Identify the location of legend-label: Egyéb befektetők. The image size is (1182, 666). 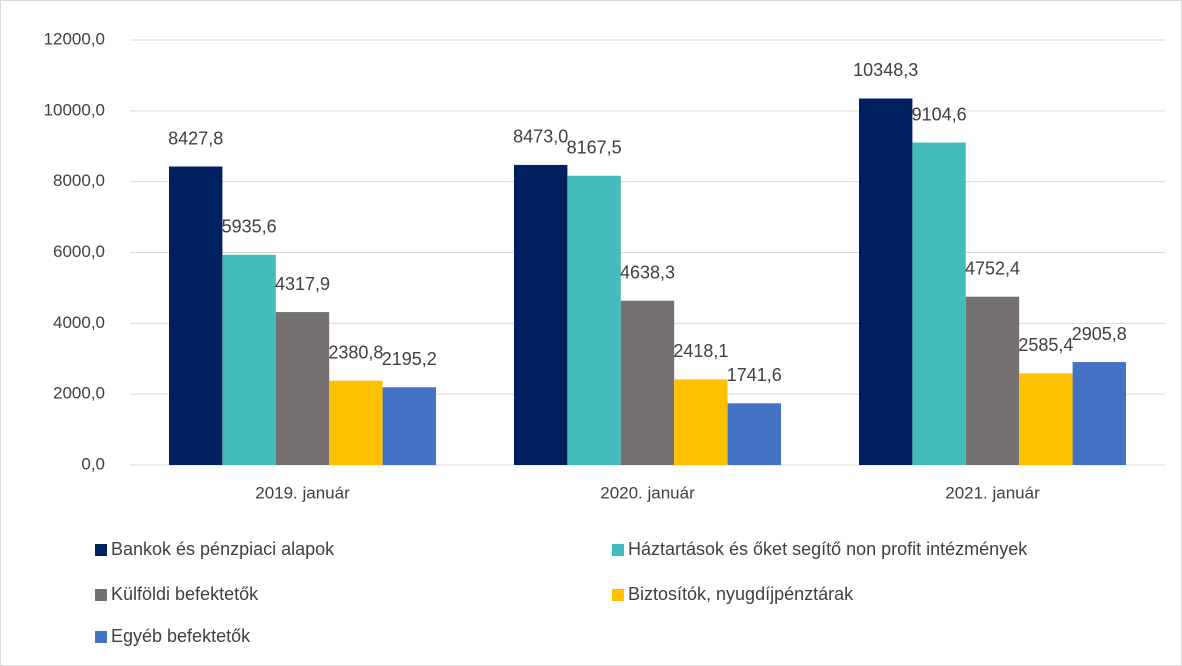
(181, 636).